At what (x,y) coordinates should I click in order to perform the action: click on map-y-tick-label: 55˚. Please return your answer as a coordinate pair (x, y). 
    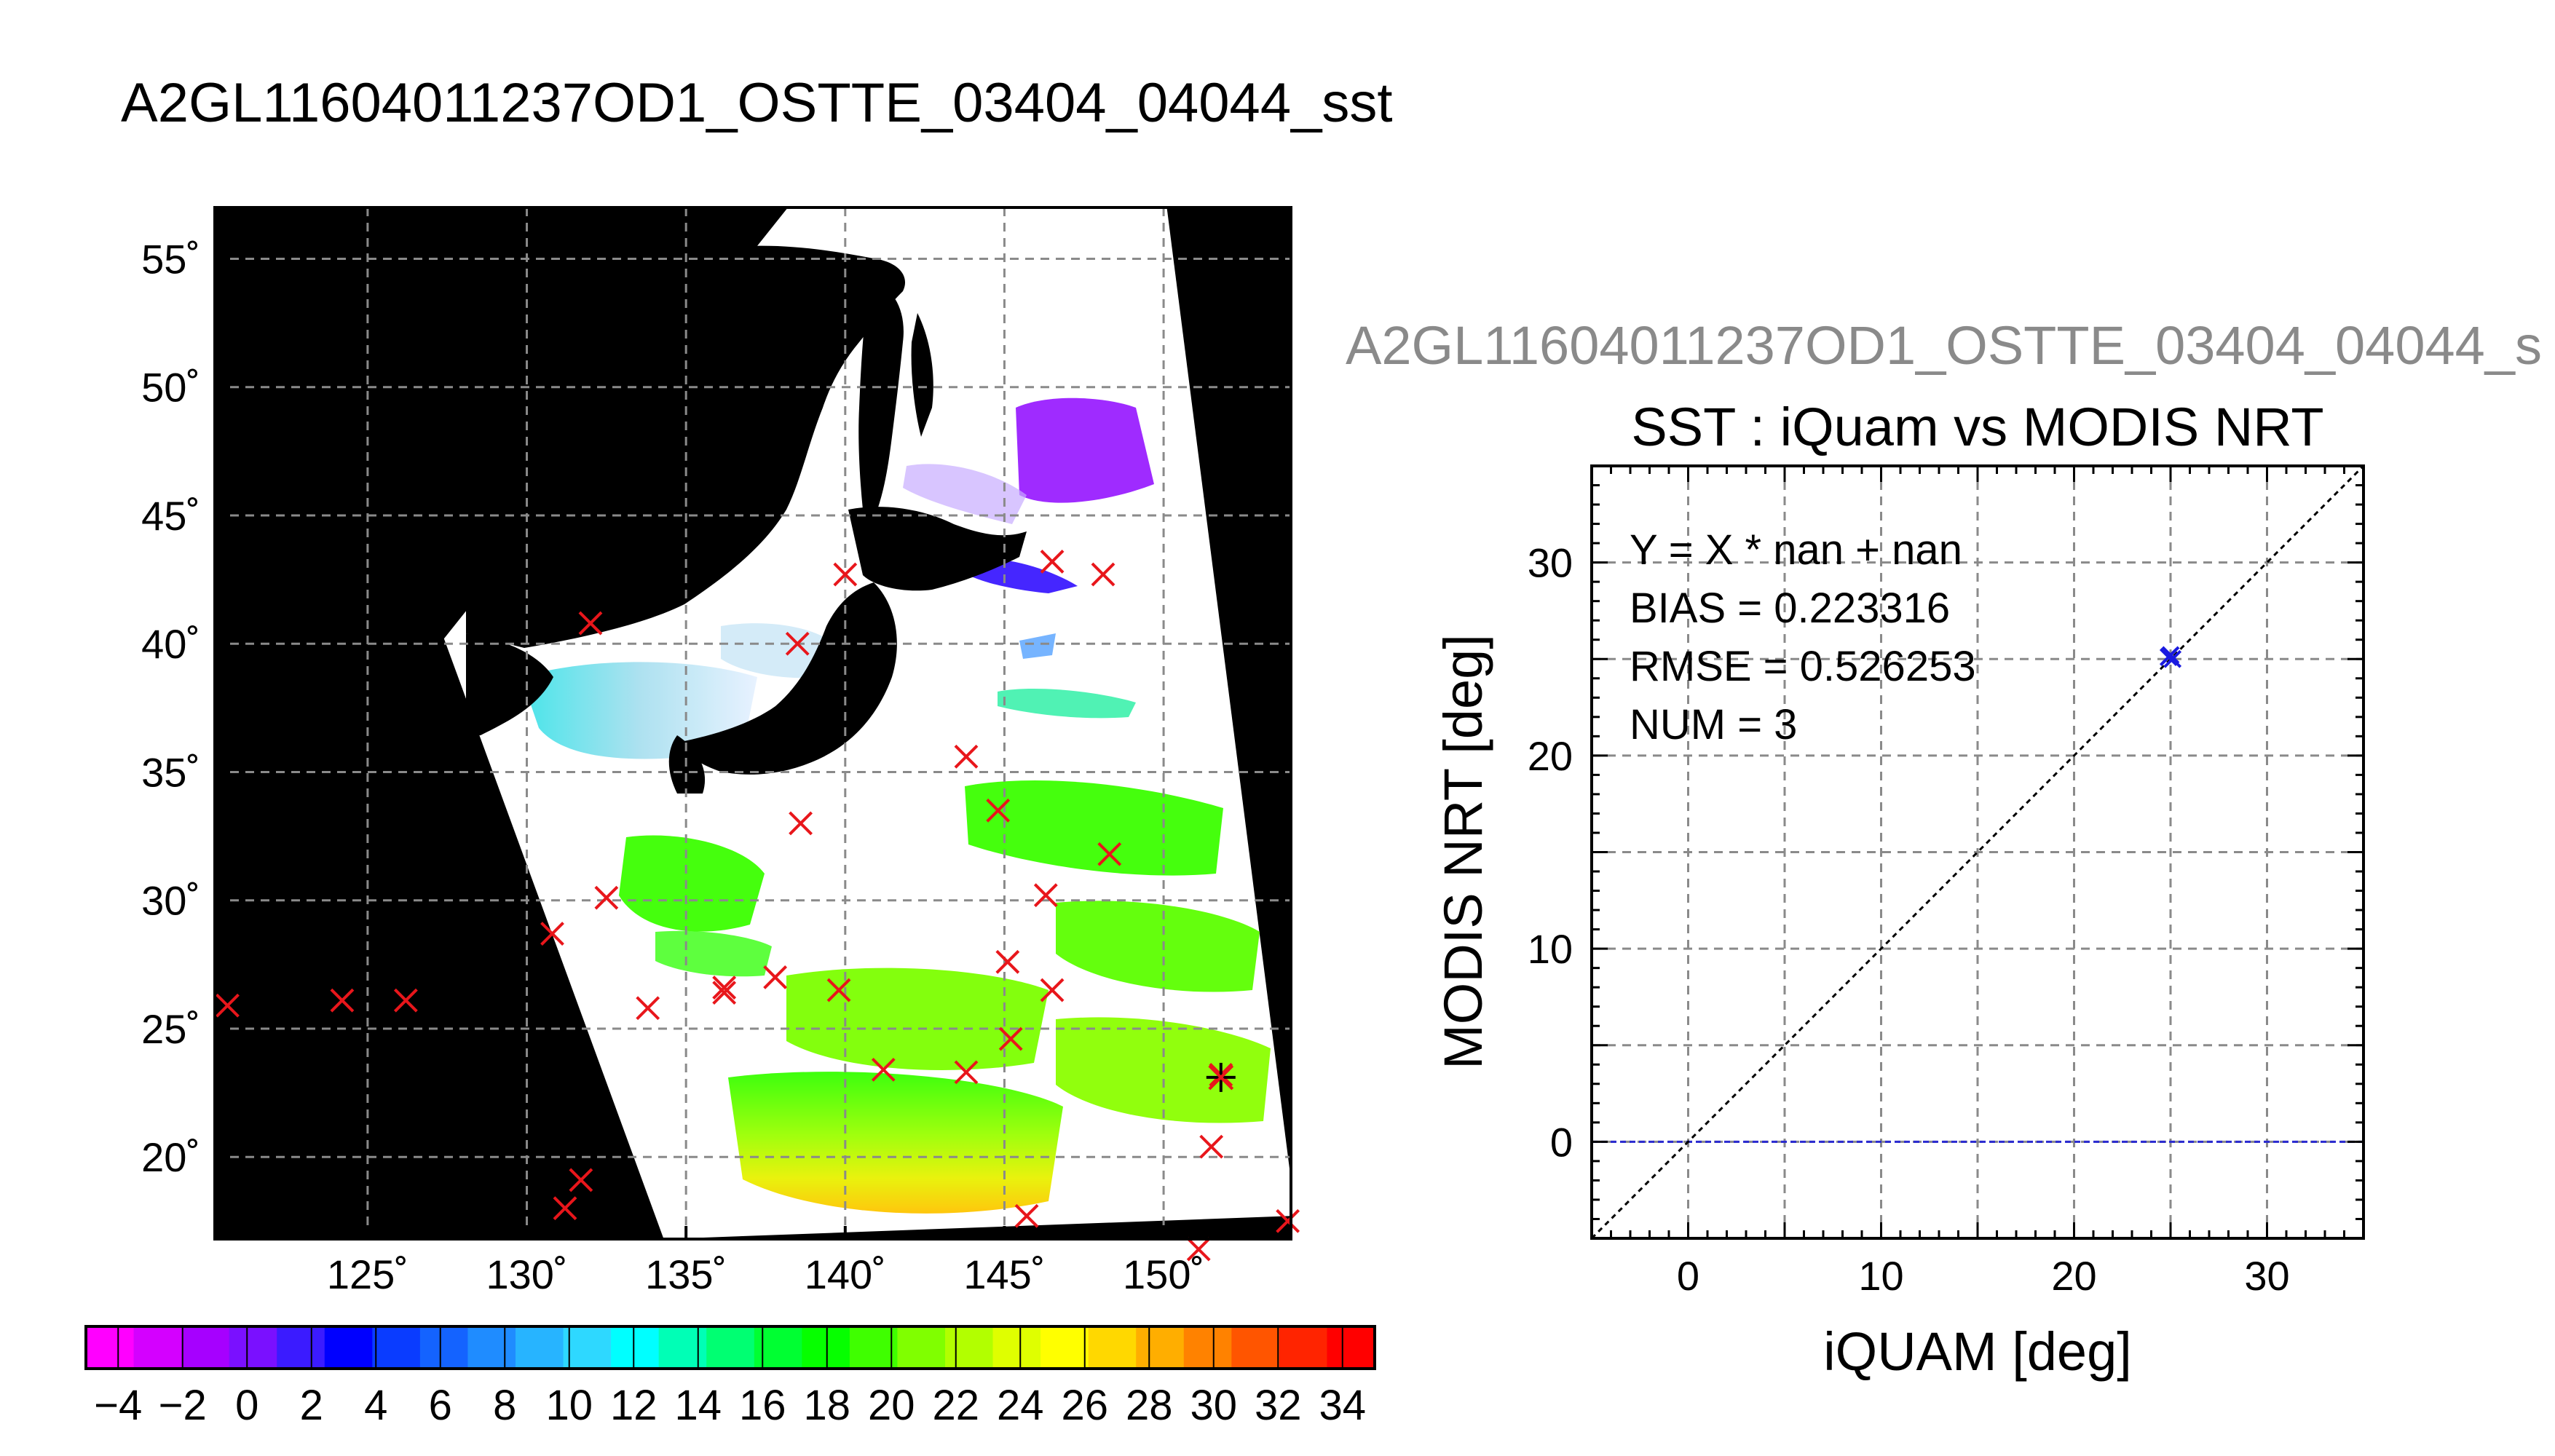
    Looking at the image, I should click on (170, 259).